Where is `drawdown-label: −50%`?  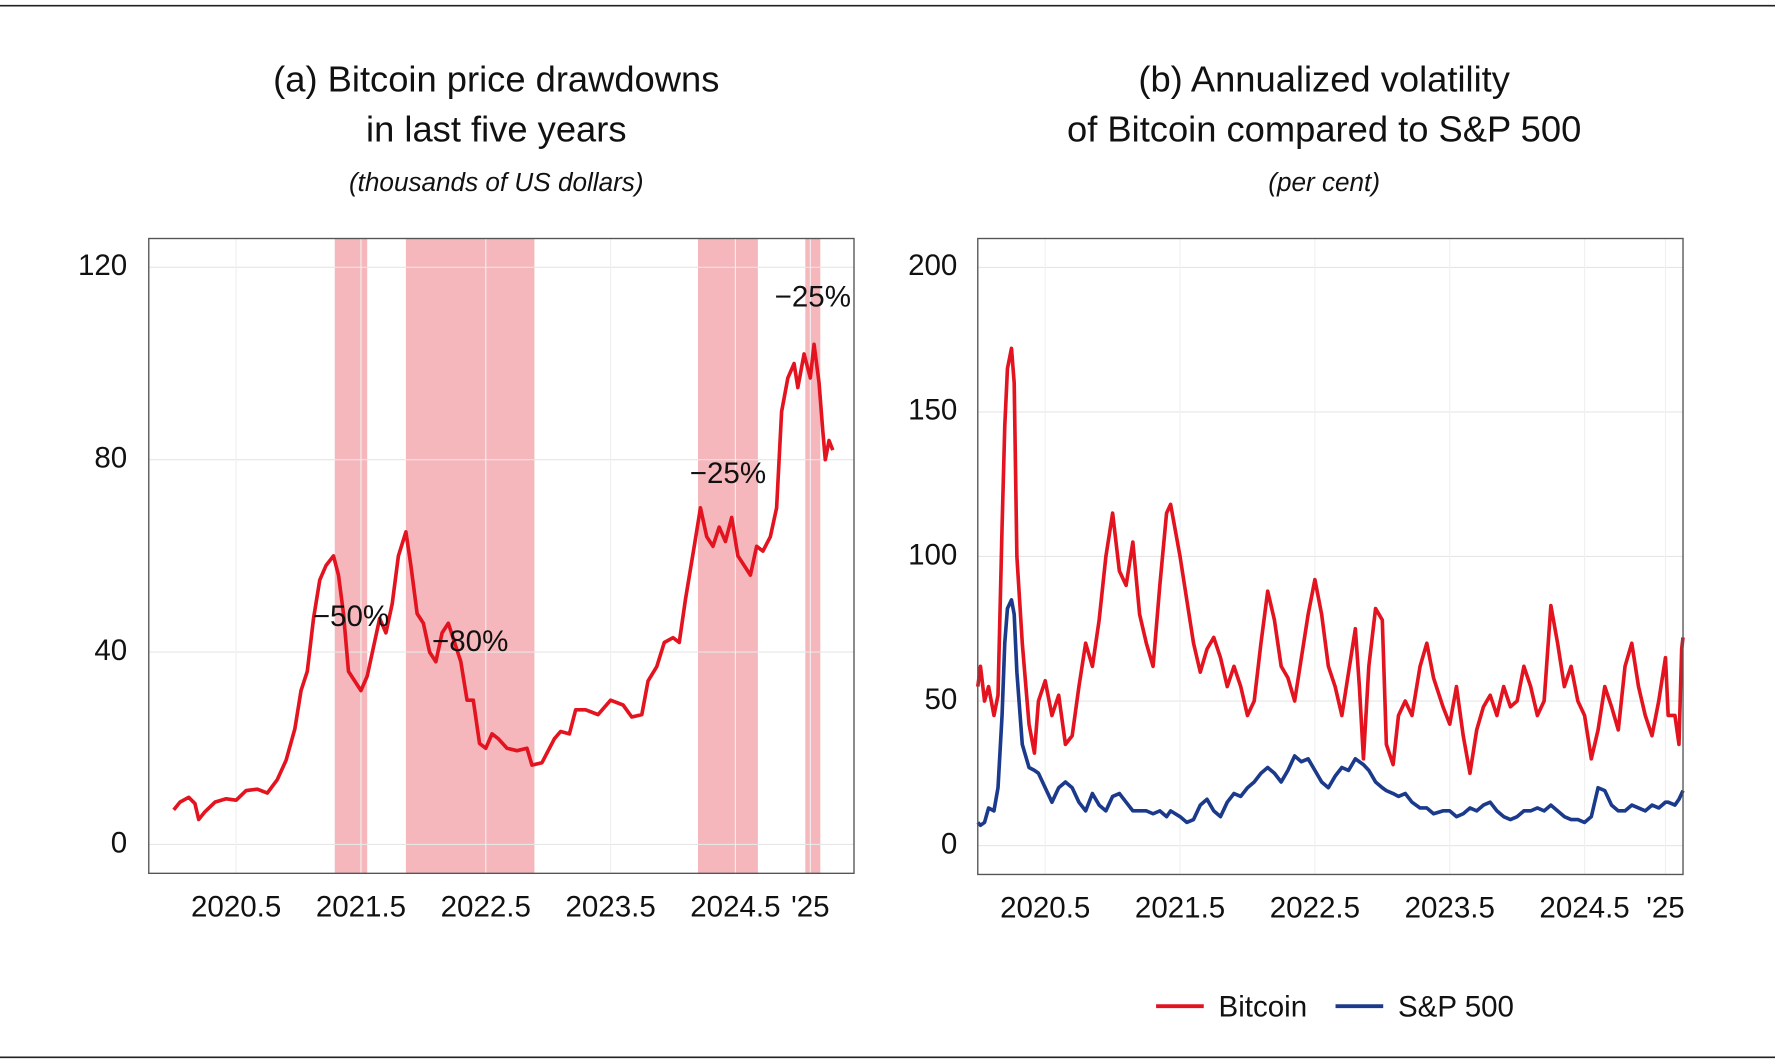 drawdown-label: −50% is located at coordinates (351, 616).